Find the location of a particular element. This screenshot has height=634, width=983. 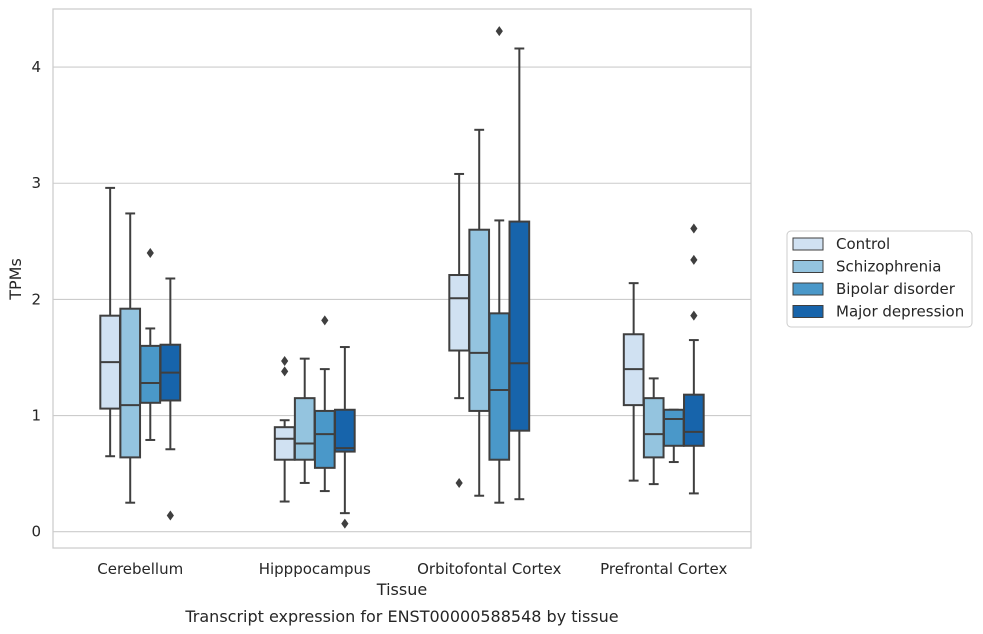

y-tick-label: 2 is located at coordinates (36, 299).